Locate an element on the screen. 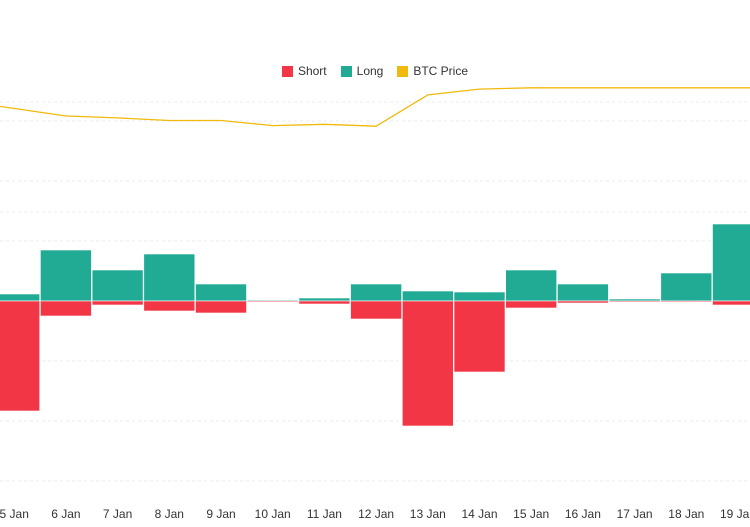 The width and height of the screenshot is (750, 527). legend-label-long: Long is located at coordinates (370, 71).